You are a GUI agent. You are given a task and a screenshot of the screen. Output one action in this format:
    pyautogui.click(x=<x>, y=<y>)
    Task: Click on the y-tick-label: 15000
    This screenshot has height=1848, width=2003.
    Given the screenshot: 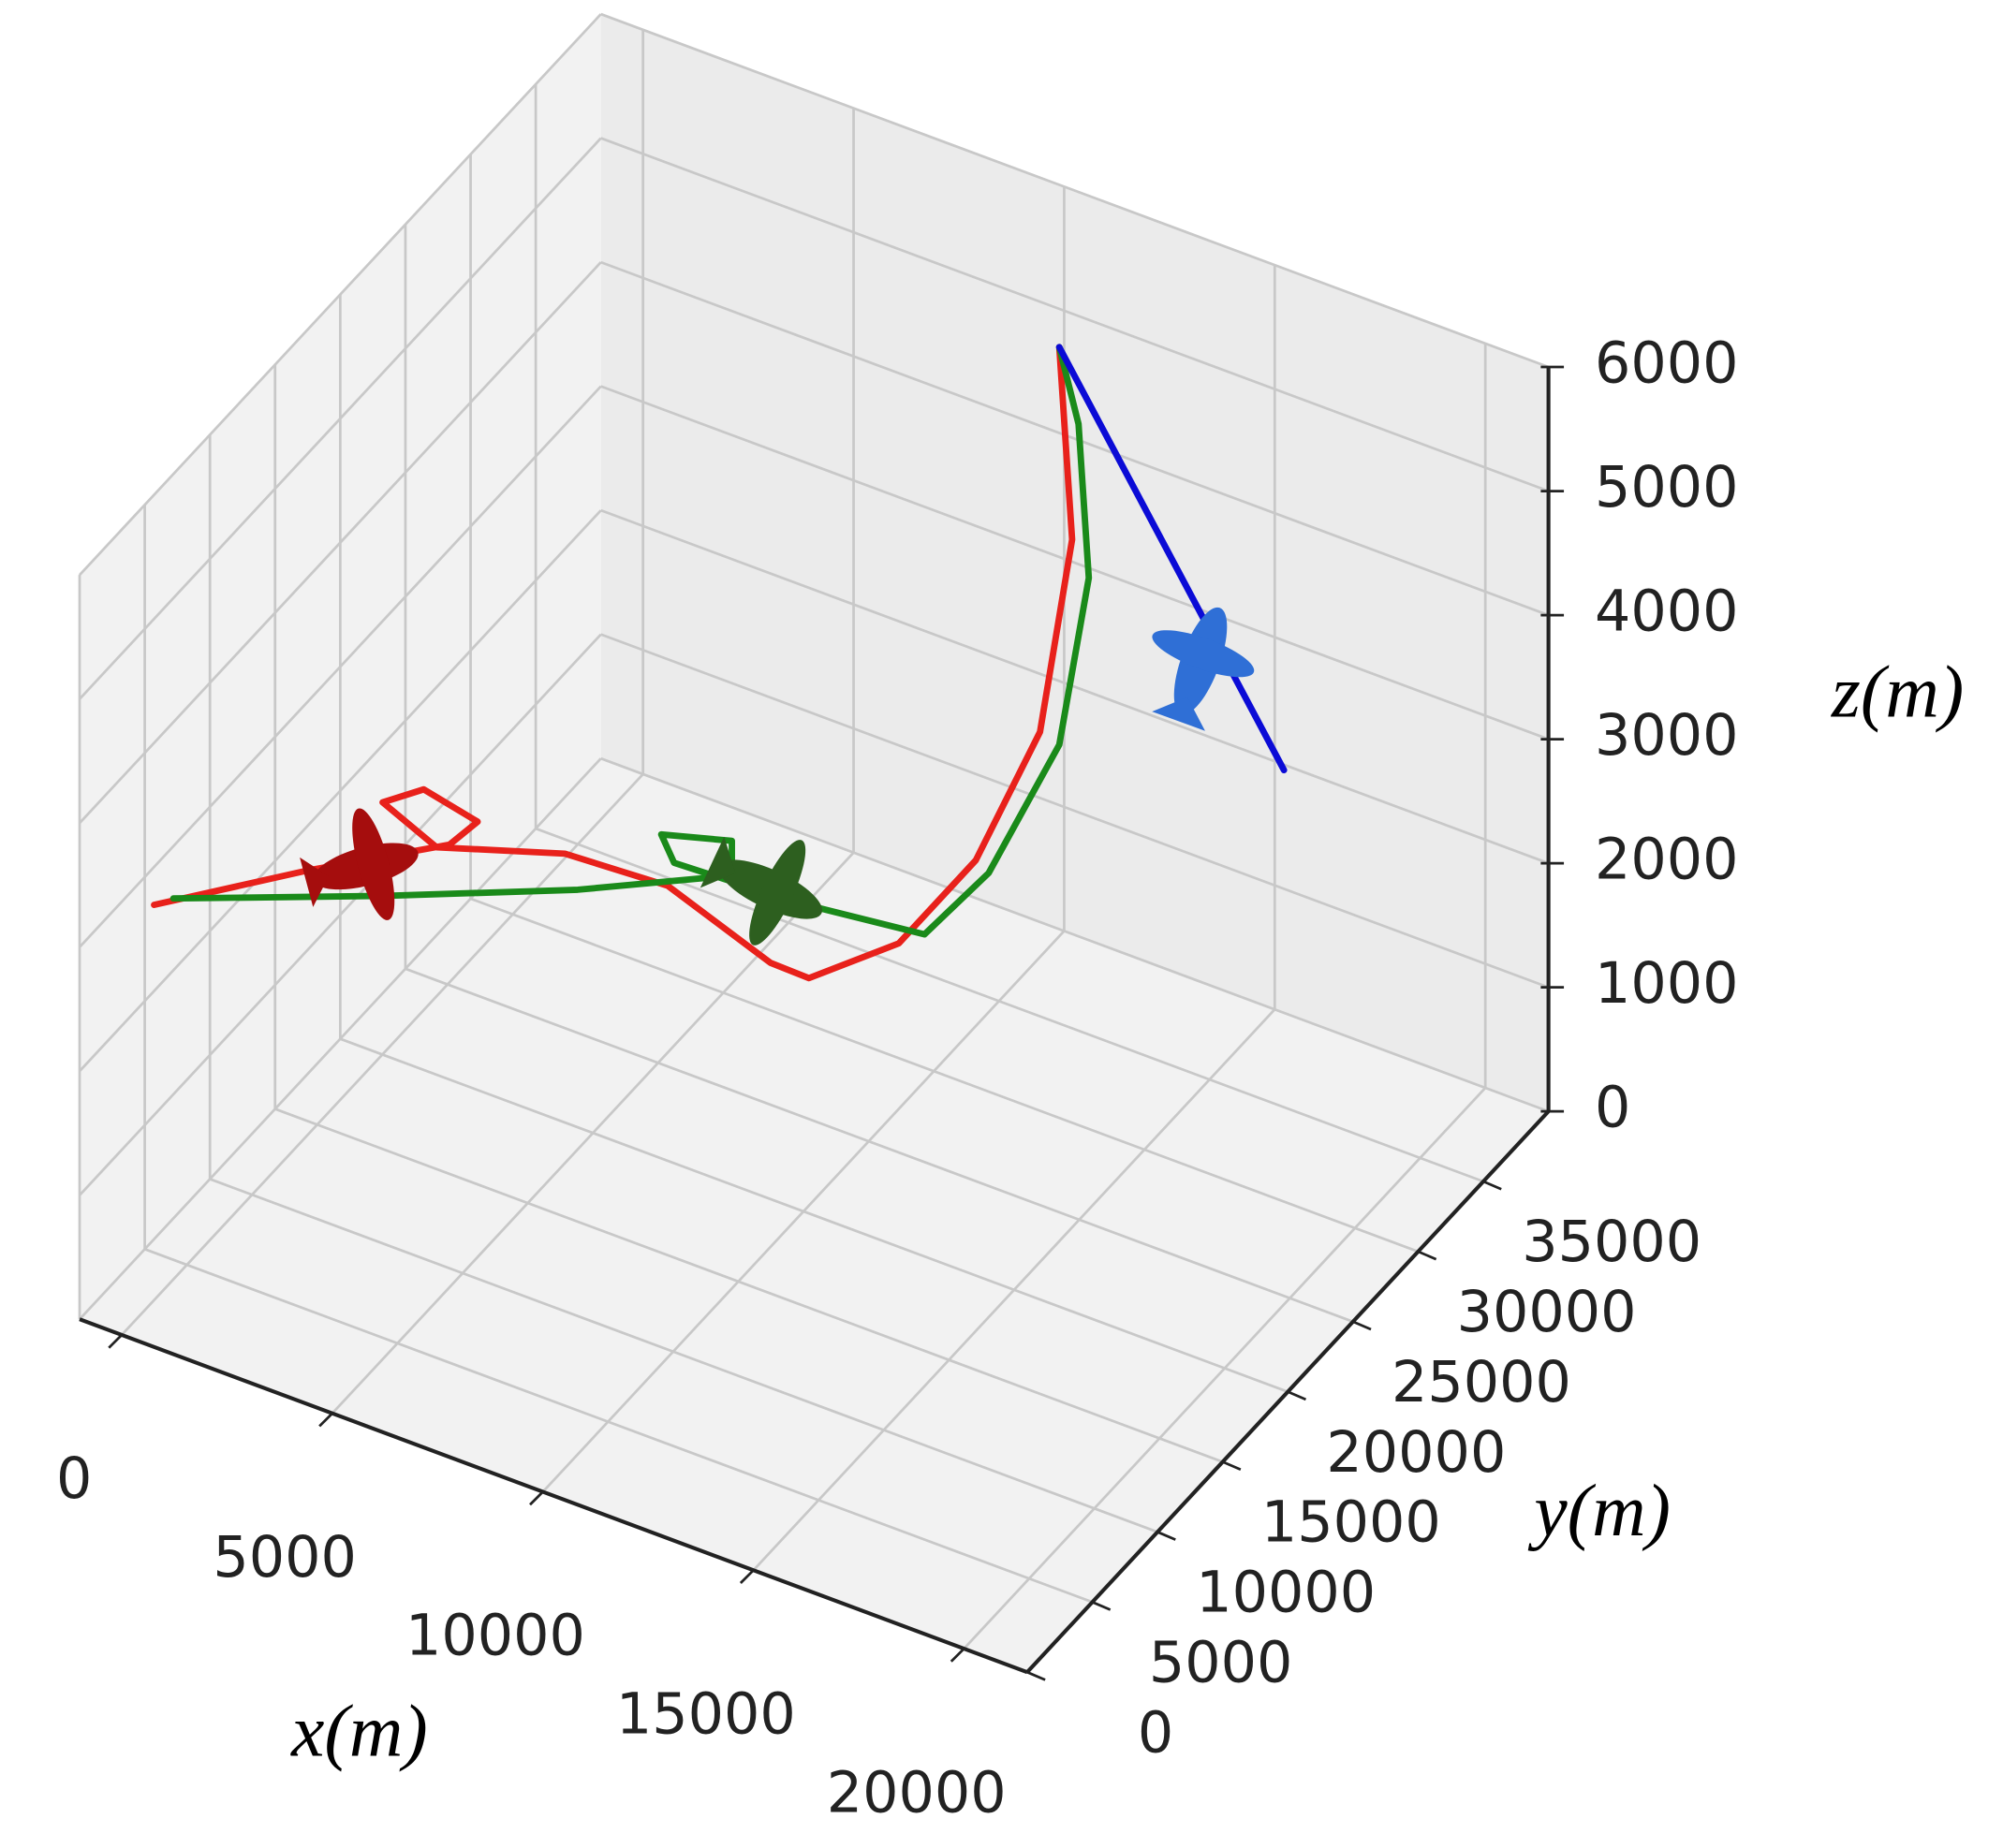 What is the action you would take?
    pyautogui.click(x=1351, y=1523)
    